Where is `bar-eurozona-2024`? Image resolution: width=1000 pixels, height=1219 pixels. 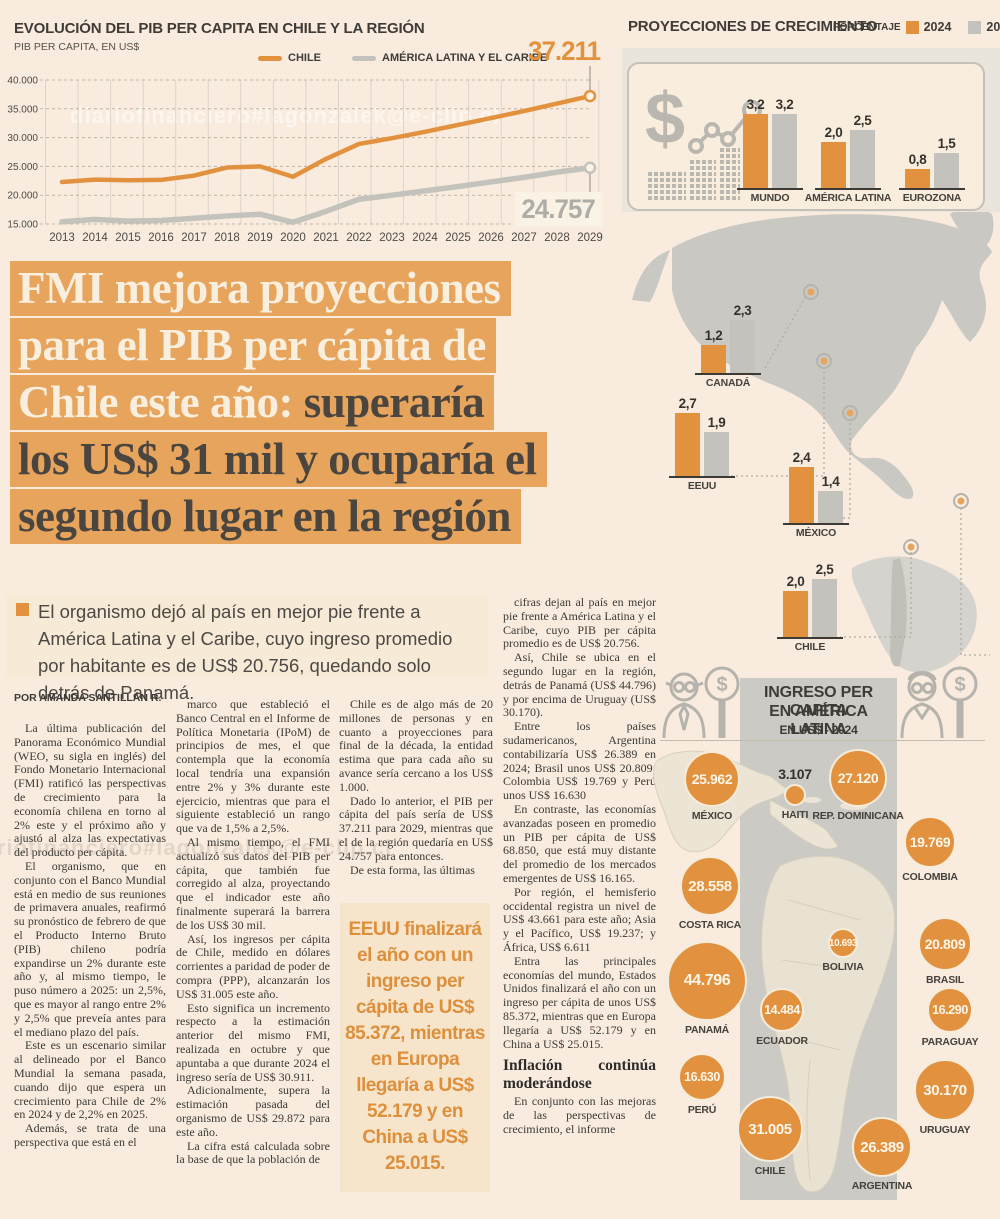 bar-eurozona-2024 is located at coordinates (917, 178).